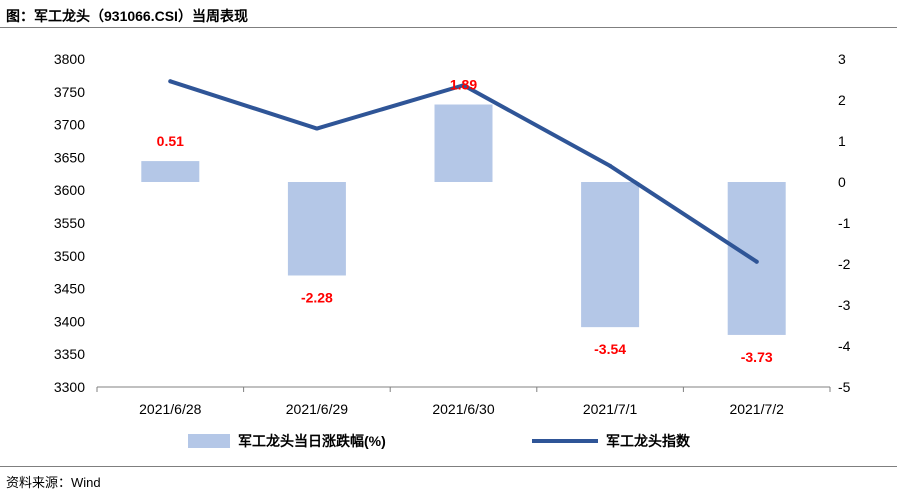 The image size is (897, 502). What do you see at coordinates (69, 354) in the screenshot?
I see `left-tick-label: 3350` at bounding box center [69, 354].